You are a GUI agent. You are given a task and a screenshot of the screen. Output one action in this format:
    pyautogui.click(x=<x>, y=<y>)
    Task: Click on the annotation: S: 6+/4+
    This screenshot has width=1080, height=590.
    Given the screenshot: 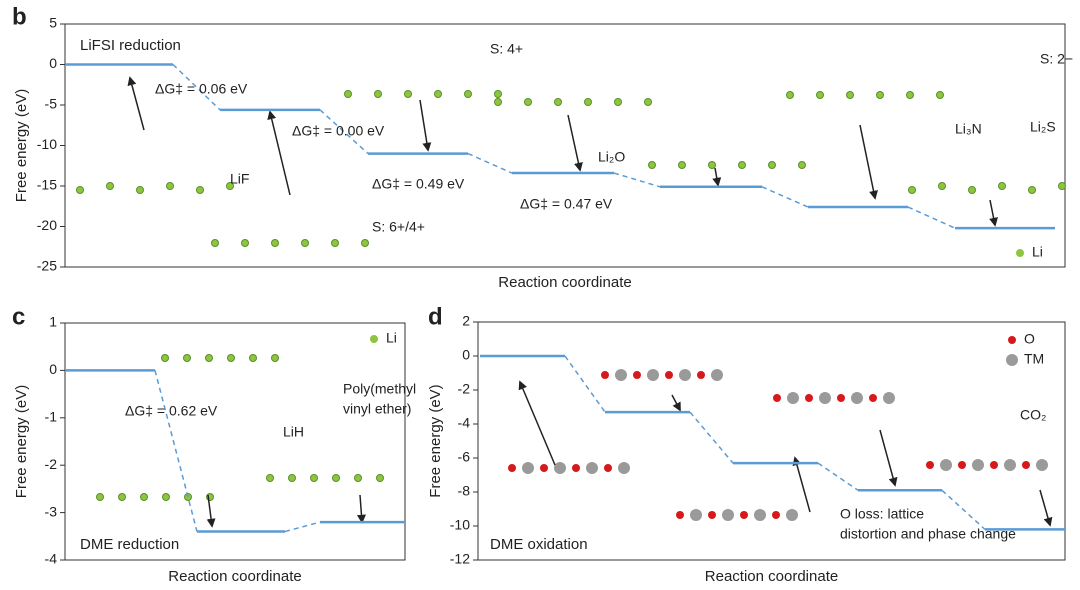 What is the action you would take?
    pyautogui.click(x=398, y=227)
    